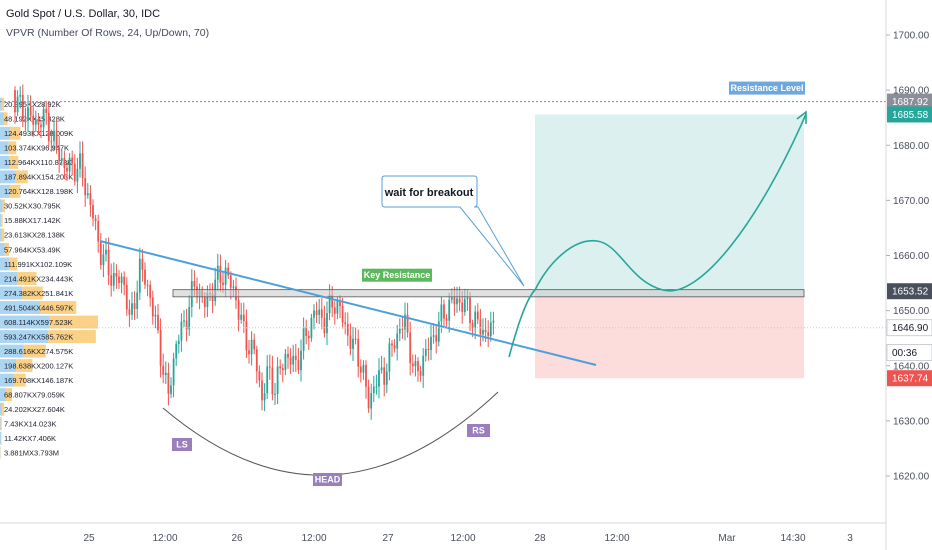  I want to click on callout-text: wait for breakout, so click(429, 193).